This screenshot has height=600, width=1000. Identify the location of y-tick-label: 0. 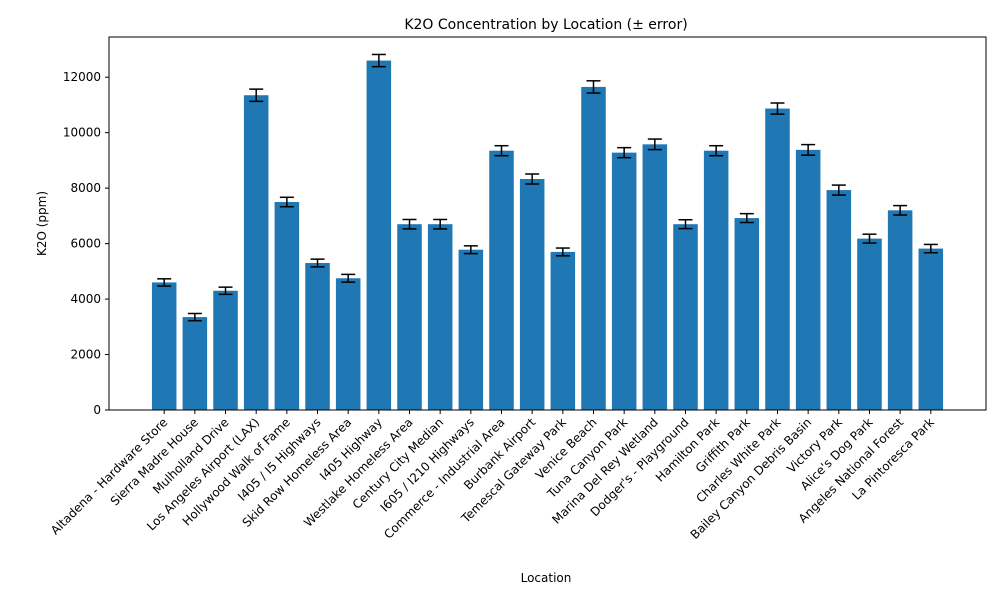
(97, 410).